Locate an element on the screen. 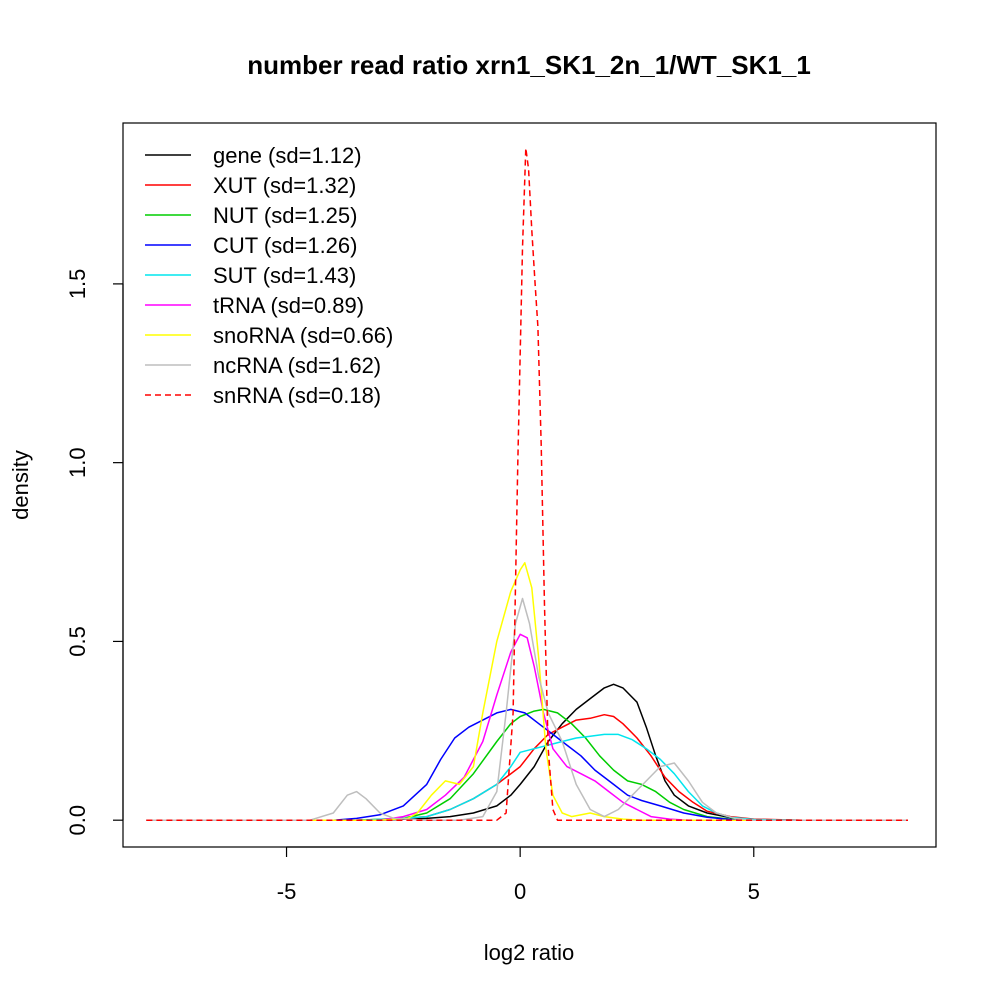 The height and width of the screenshot is (1000, 1000). legend-label: snRNA (sd=0.18) is located at coordinates (297, 395).